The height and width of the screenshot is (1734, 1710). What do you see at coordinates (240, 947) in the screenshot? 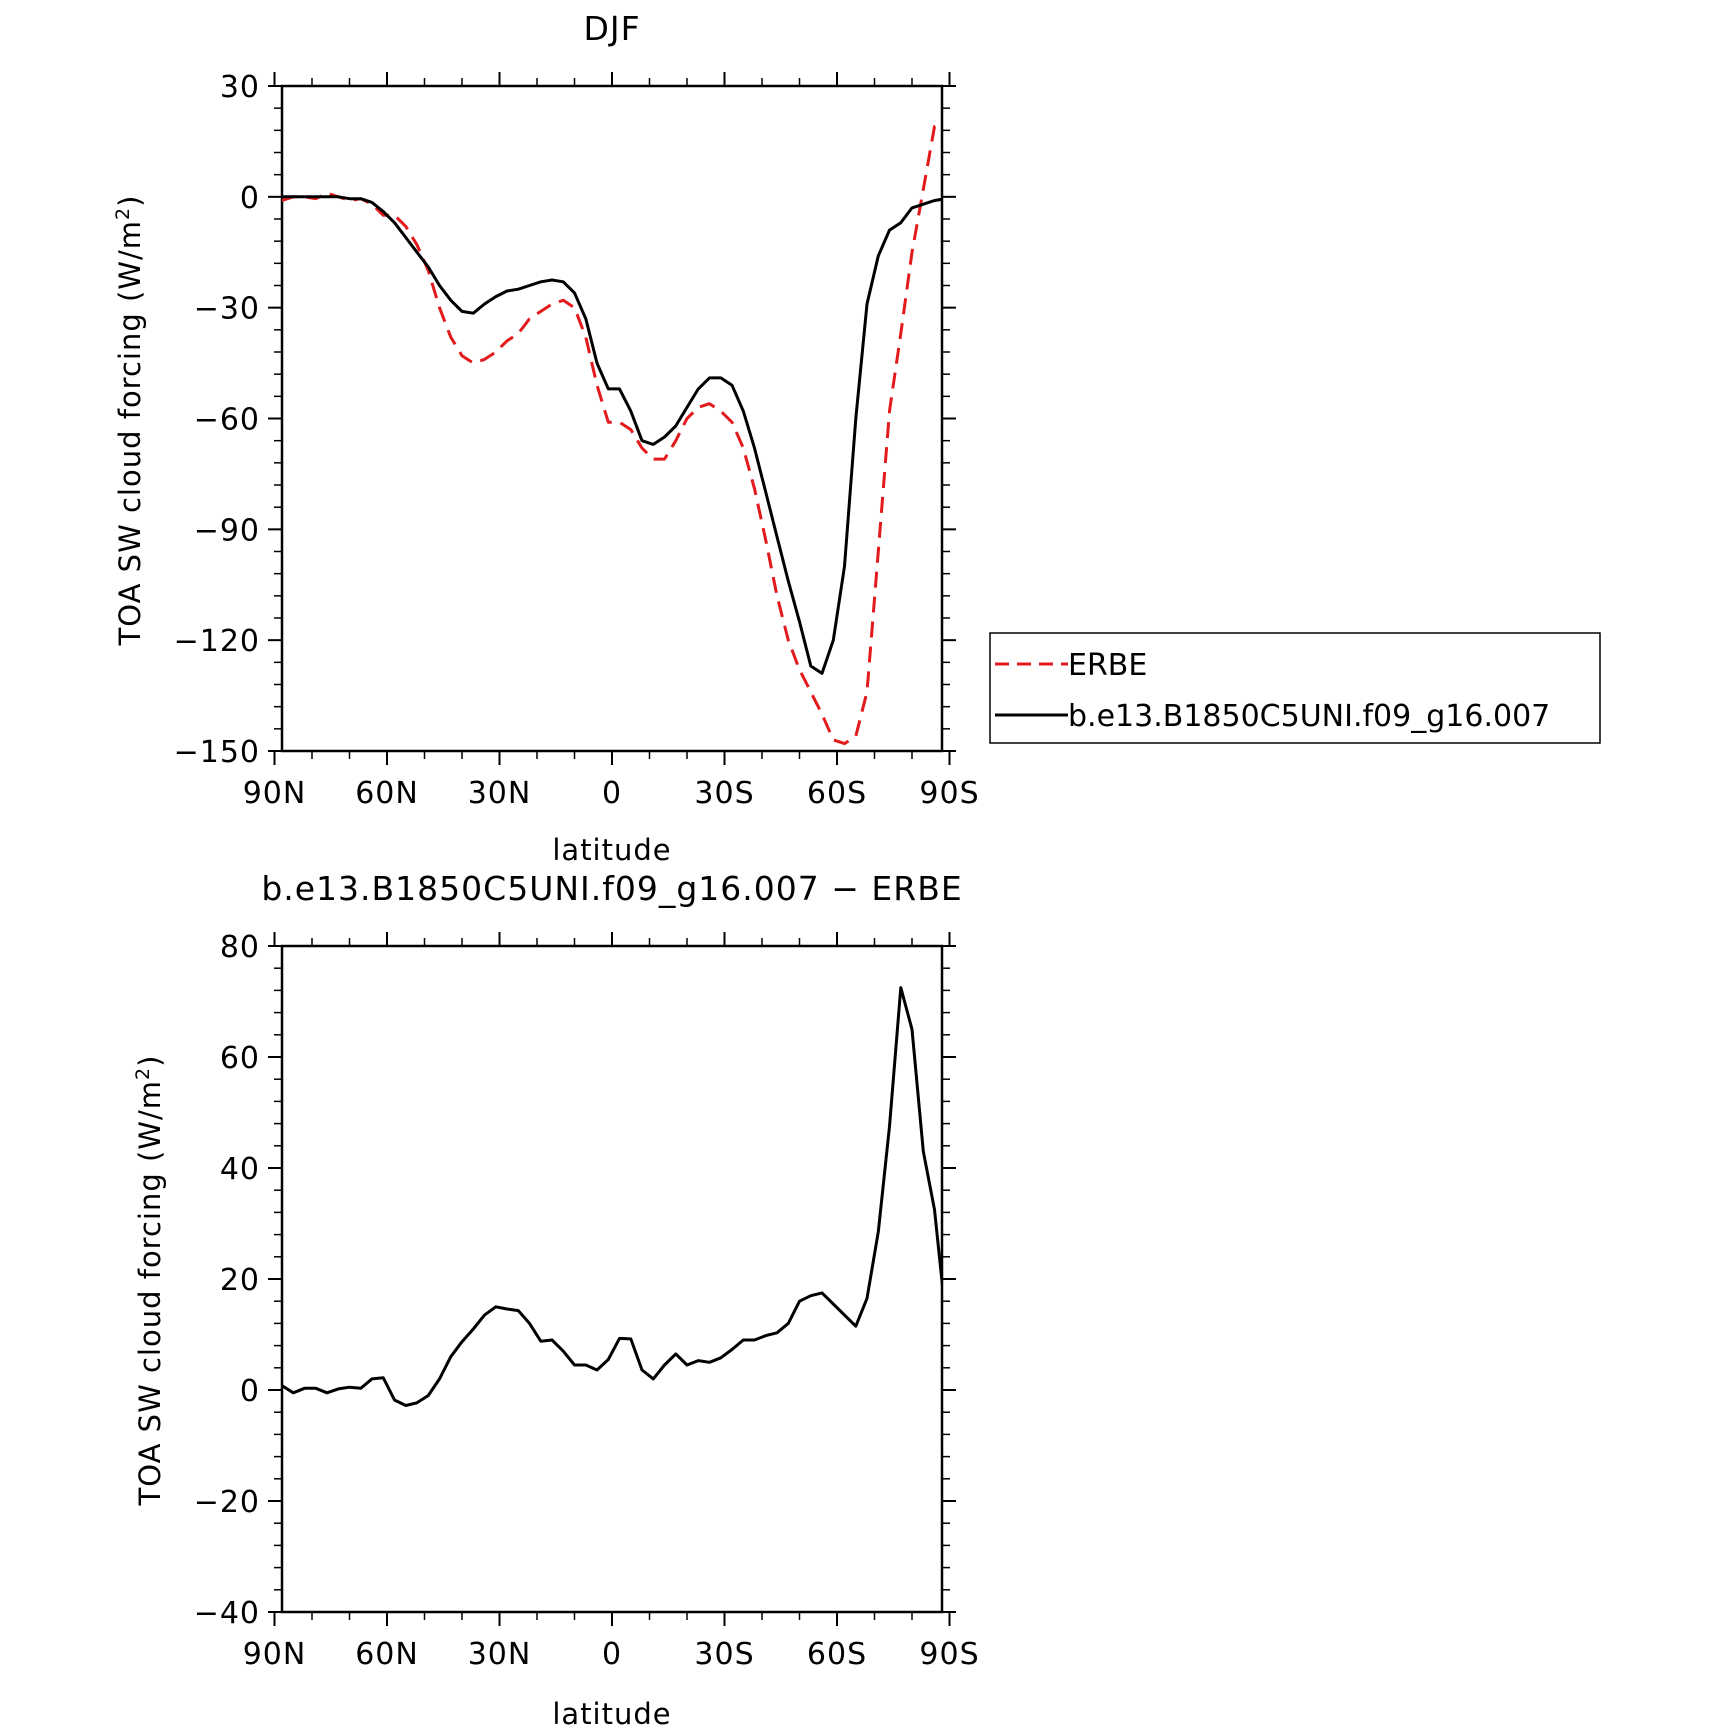
I see `y-tick-label: 80` at bounding box center [240, 947].